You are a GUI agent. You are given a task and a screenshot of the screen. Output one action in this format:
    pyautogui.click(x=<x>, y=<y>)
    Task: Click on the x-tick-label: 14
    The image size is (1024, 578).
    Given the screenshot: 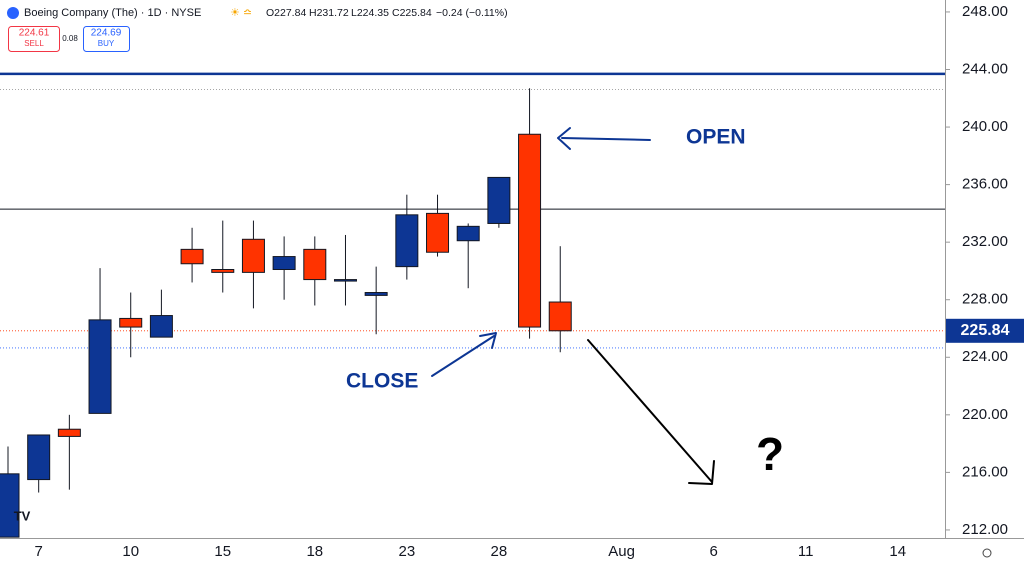 What is the action you would take?
    pyautogui.click(x=897, y=551)
    